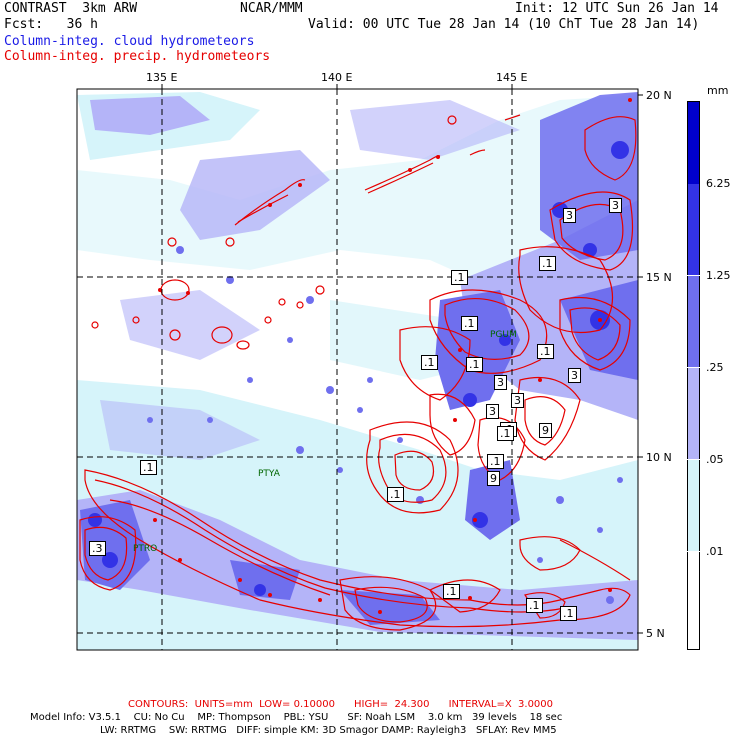 This screenshot has width=740, height=740. I want to click on field-precip-label: Column-integ. precip. hydrometeors, so click(137, 56).